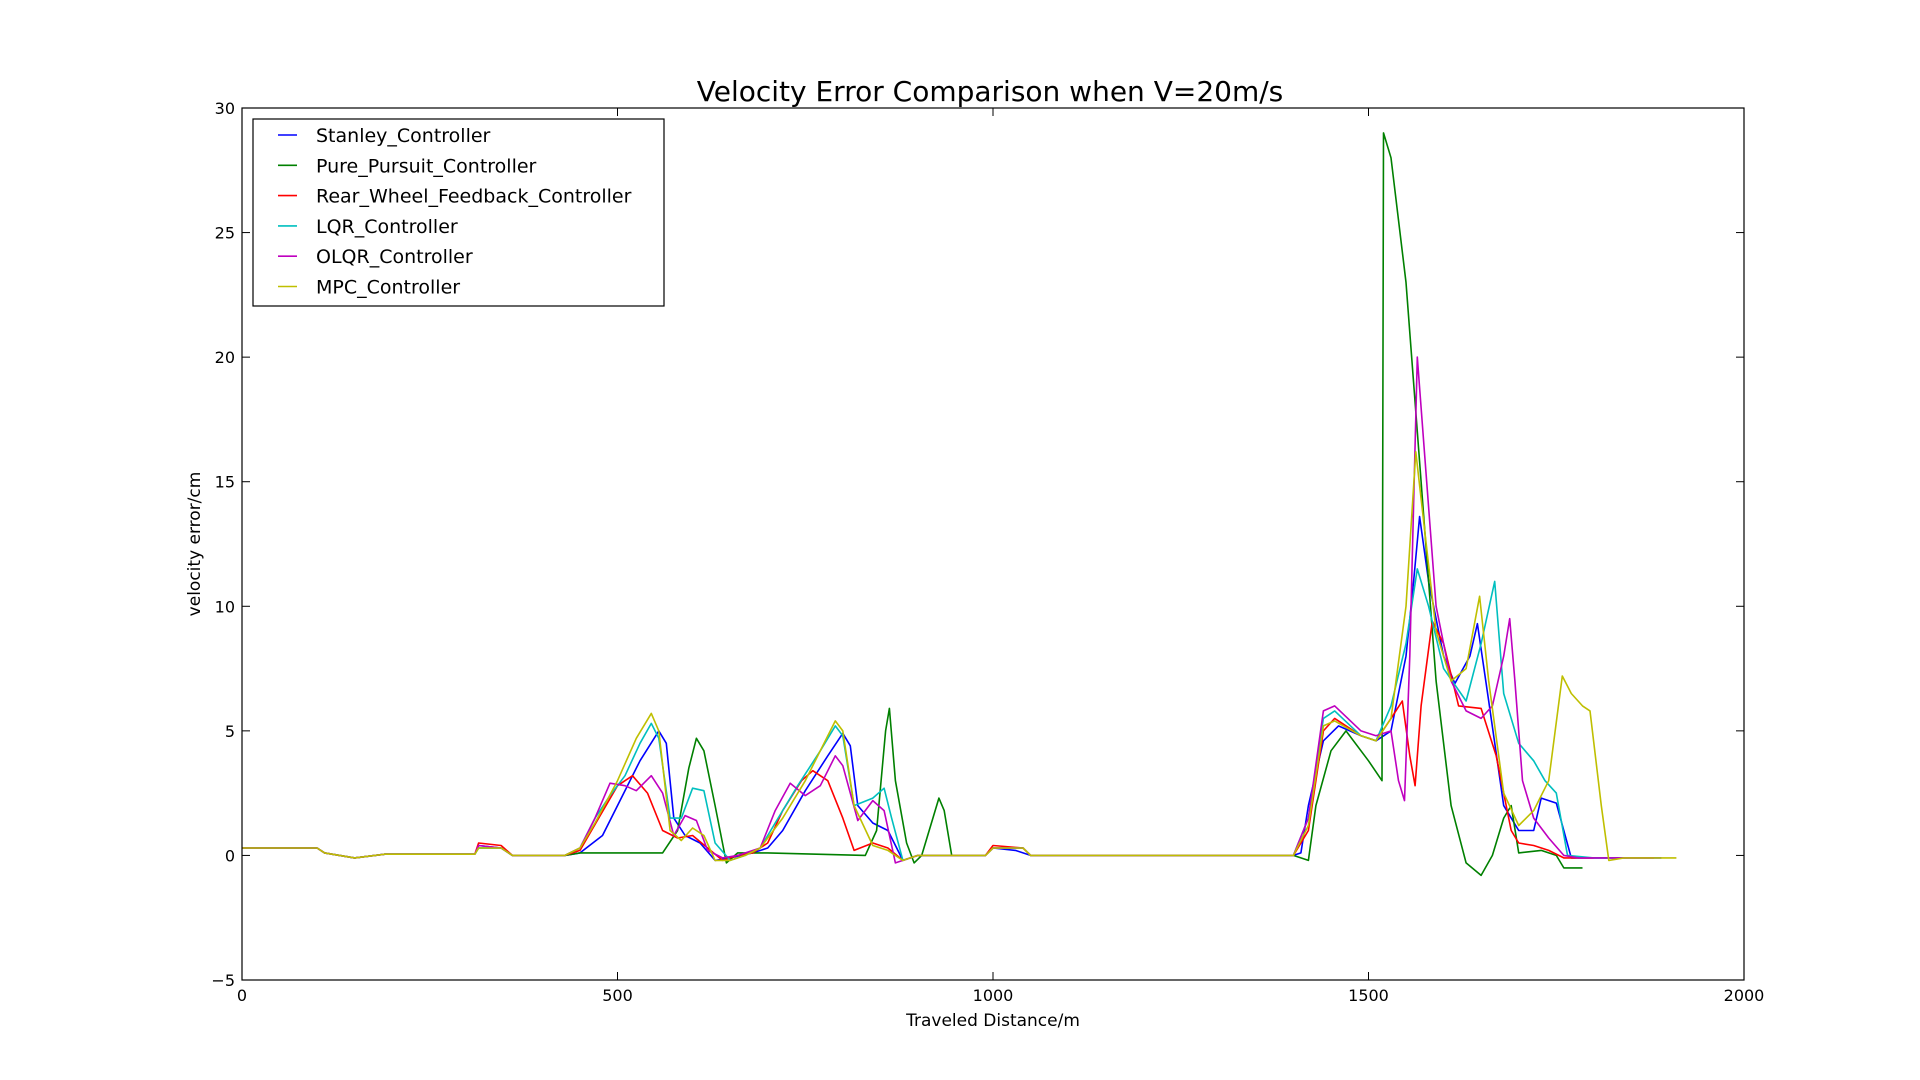 The width and height of the screenshot is (1920, 1080). Describe the element at coordinates (225, 108) in the screenshot. I see `y-tick-label: 30` at that location.